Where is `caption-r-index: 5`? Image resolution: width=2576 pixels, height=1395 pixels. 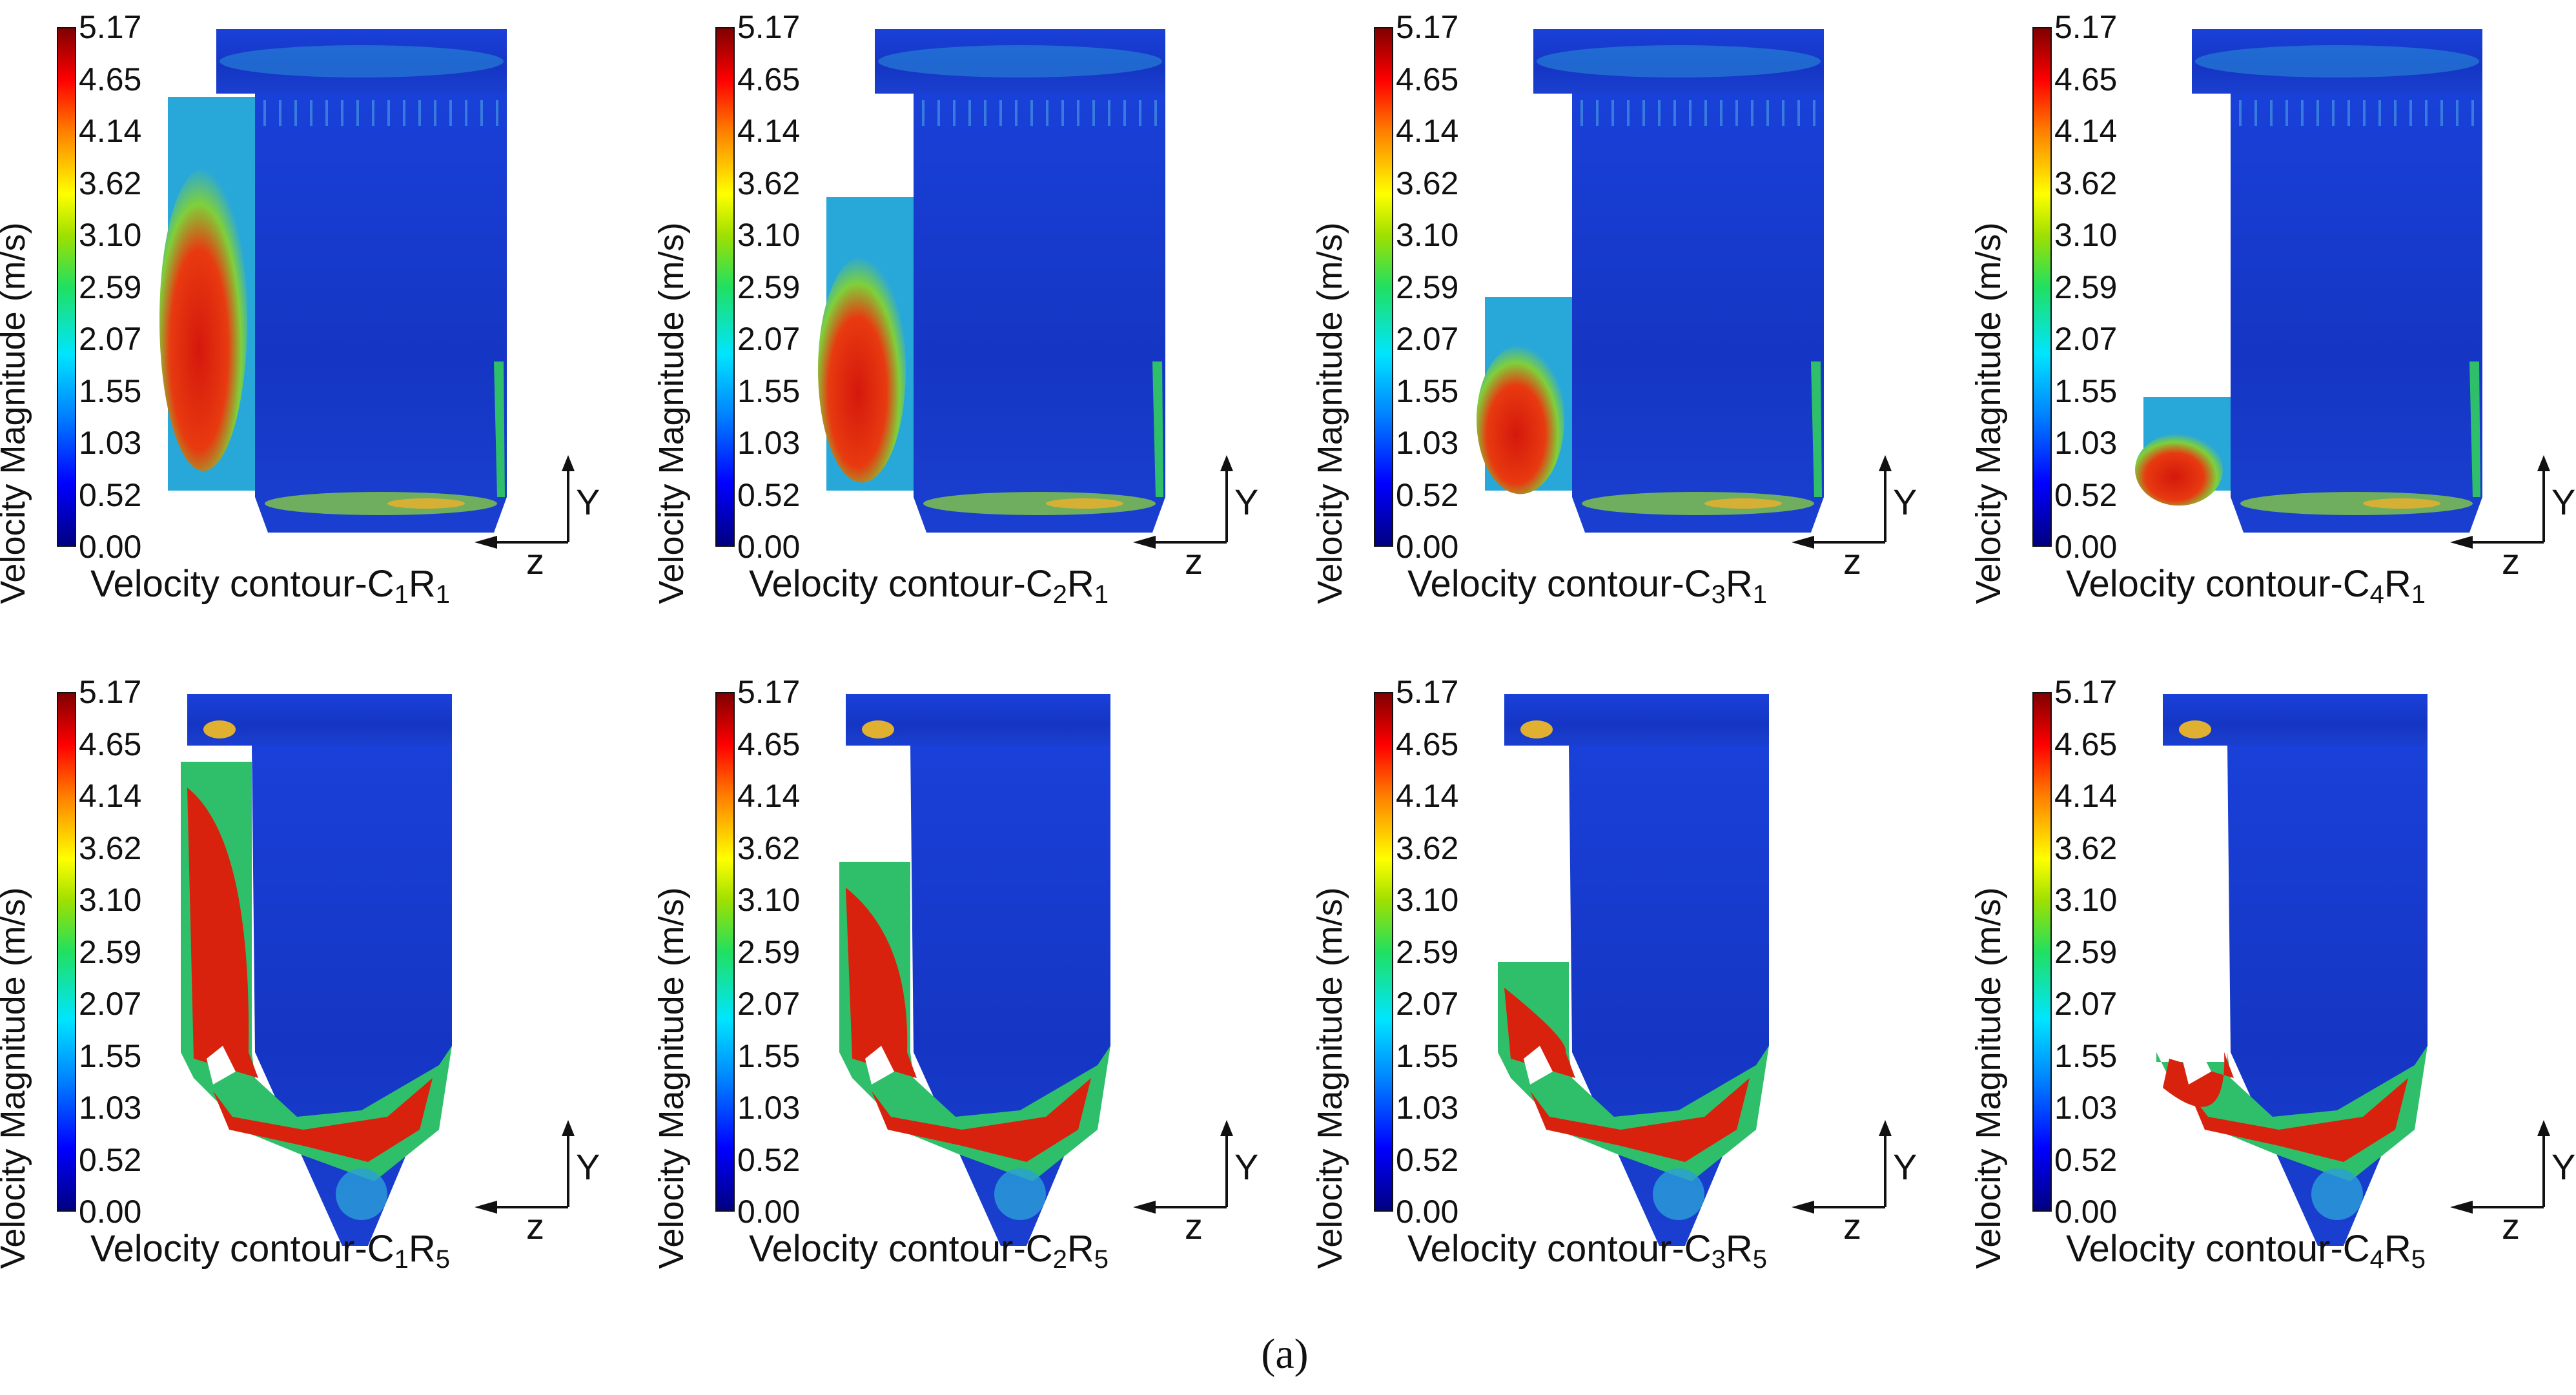
caption-r-index: 5 is located at coordinates (1760, 1259).